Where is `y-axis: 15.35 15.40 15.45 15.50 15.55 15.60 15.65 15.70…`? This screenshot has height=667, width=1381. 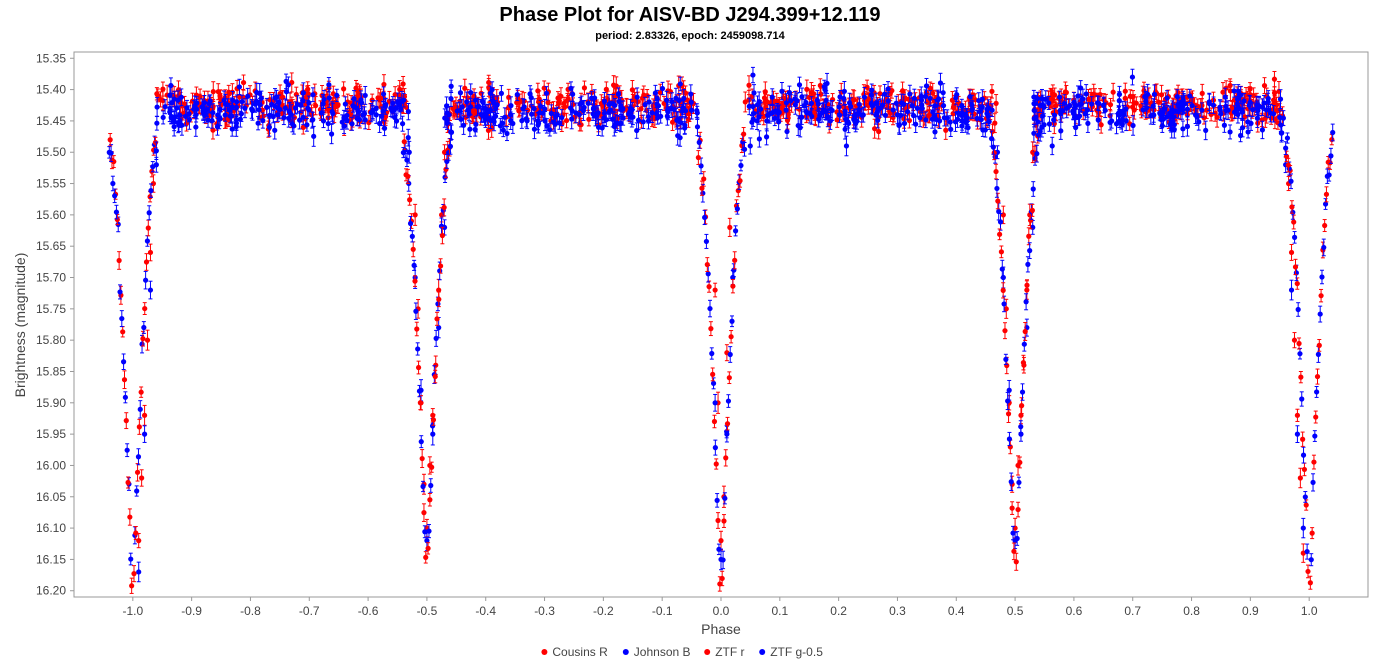
y-axis: 15.35 15.40 15.45 15.50 15.55 15.60 15.65 15.70… is located at coordinates (55, 324).